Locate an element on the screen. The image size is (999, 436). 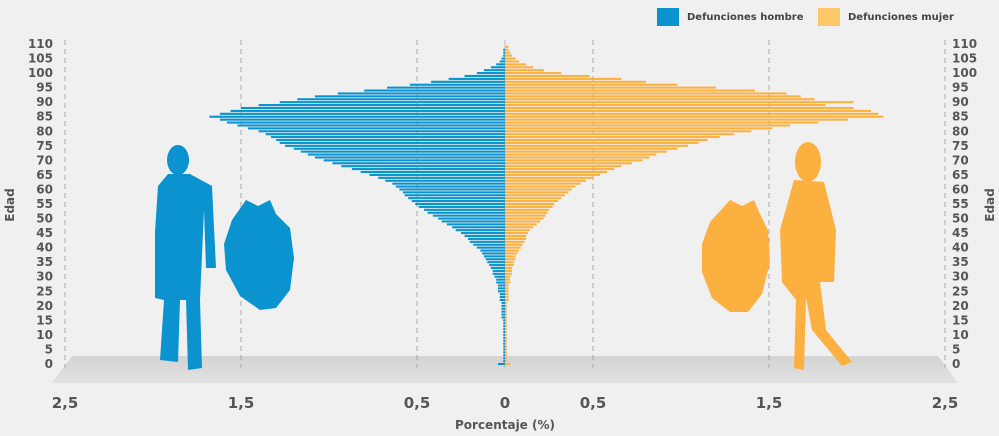
legend-swatch-hombre is located at coordinates (668, 17).